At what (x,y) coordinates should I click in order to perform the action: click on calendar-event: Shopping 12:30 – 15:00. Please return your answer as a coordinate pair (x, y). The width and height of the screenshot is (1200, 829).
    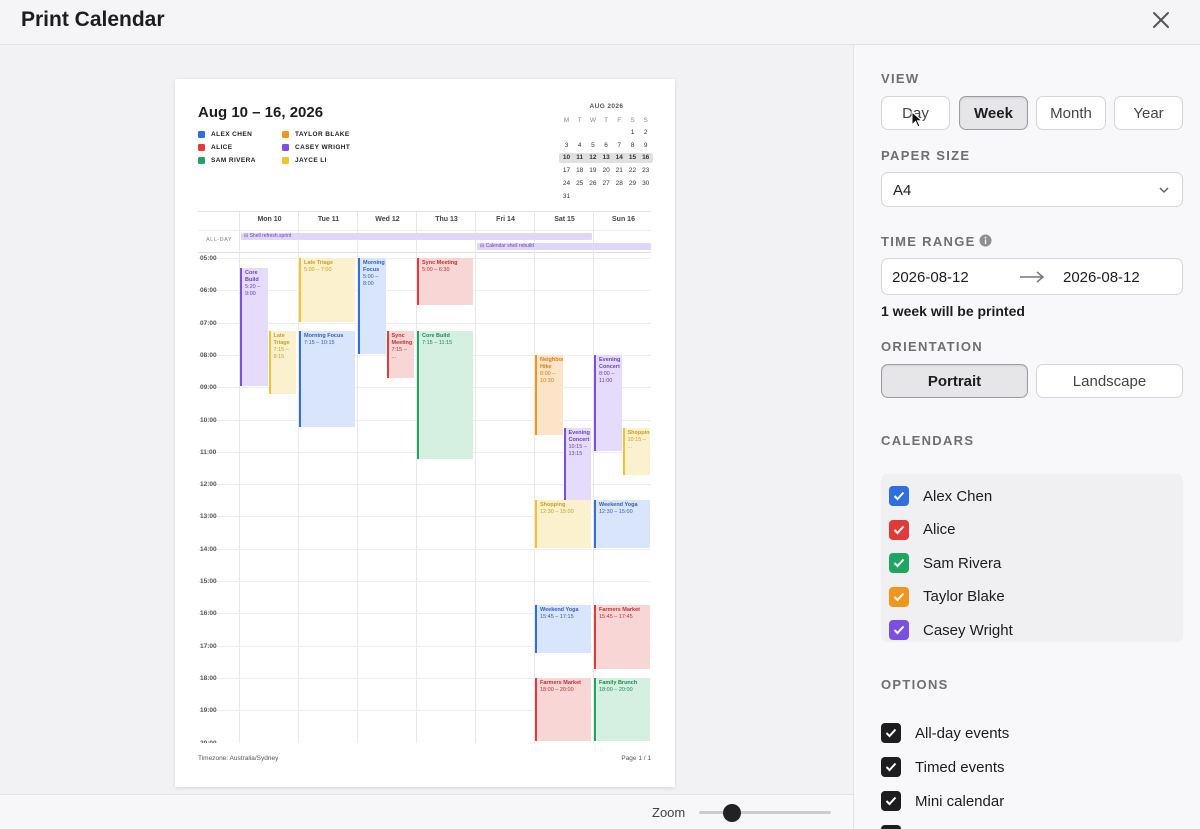
    Looking at the image, I should click on (563, 524).